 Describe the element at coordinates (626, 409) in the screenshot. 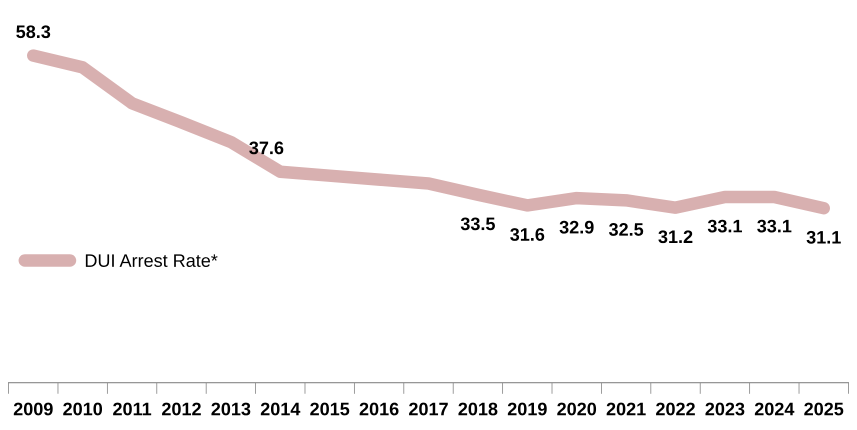

I see `x-tick-label: 2021` at that location.